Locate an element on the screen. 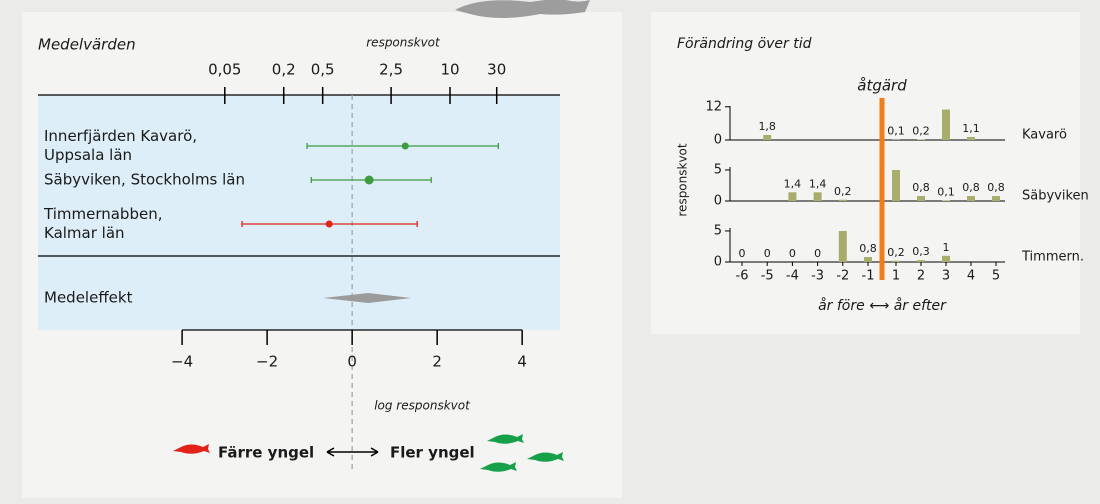 Image resolution: width=1100 pixels, height=504 pixels. x-tick-label: 2 is located at coordinates (921, 276).